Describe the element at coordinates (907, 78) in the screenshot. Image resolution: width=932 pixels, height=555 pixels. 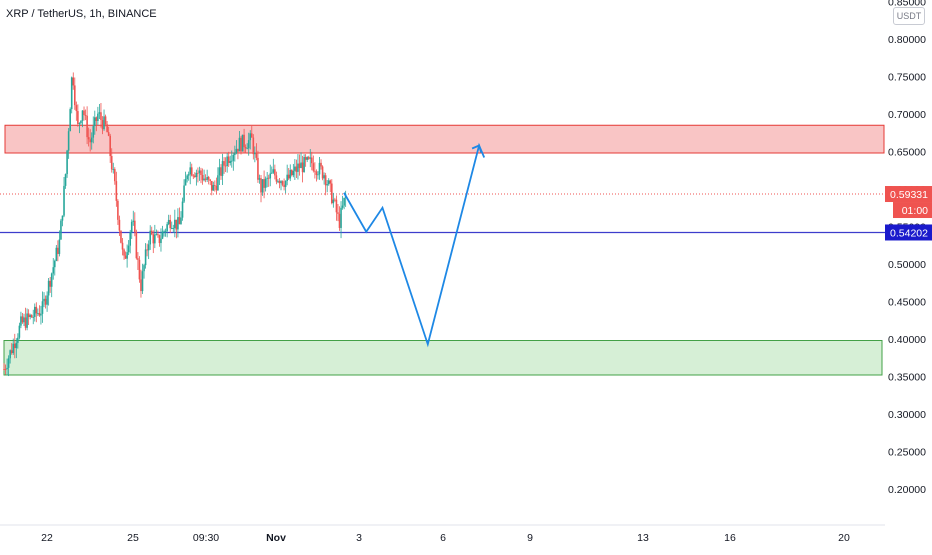
I see `y-tick-label: 0.75000` at that location.